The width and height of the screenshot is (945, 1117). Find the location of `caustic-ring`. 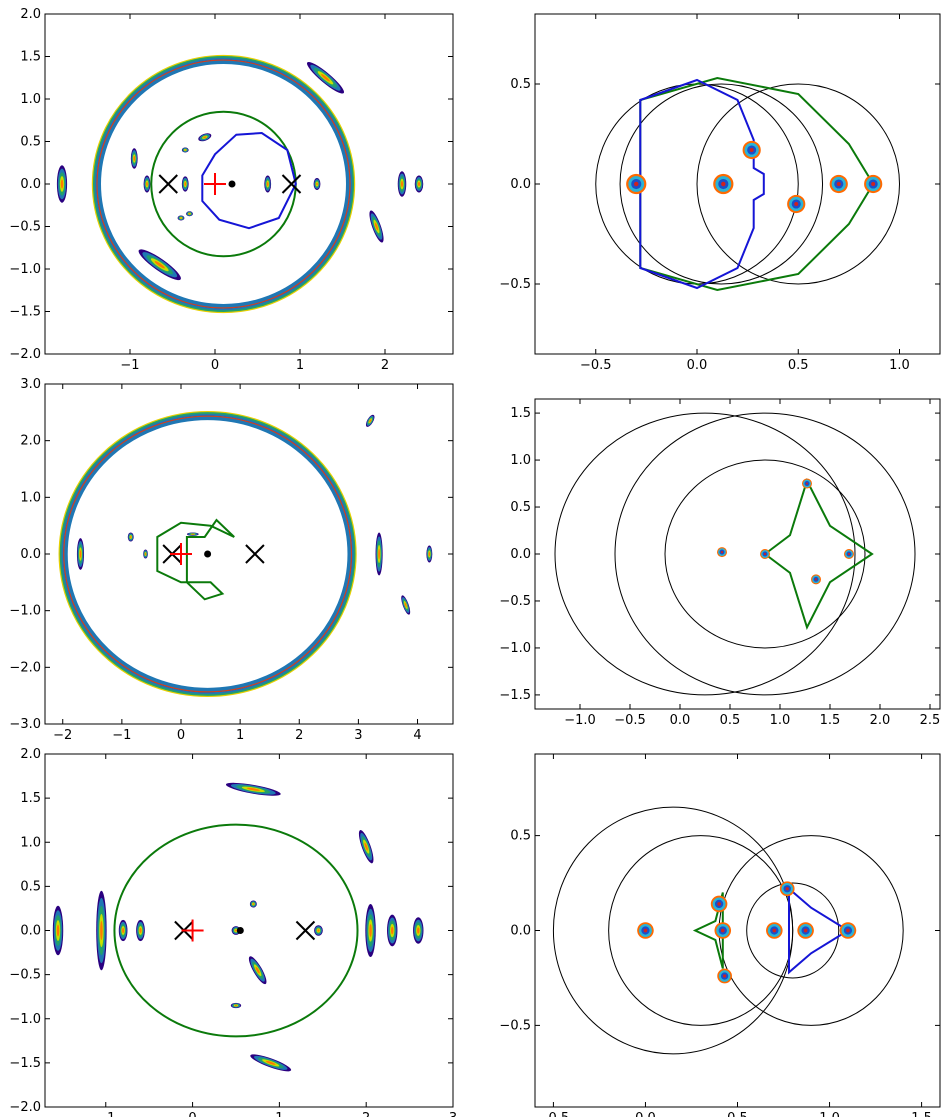

caustic-ring is located at coordinates (223, 184).